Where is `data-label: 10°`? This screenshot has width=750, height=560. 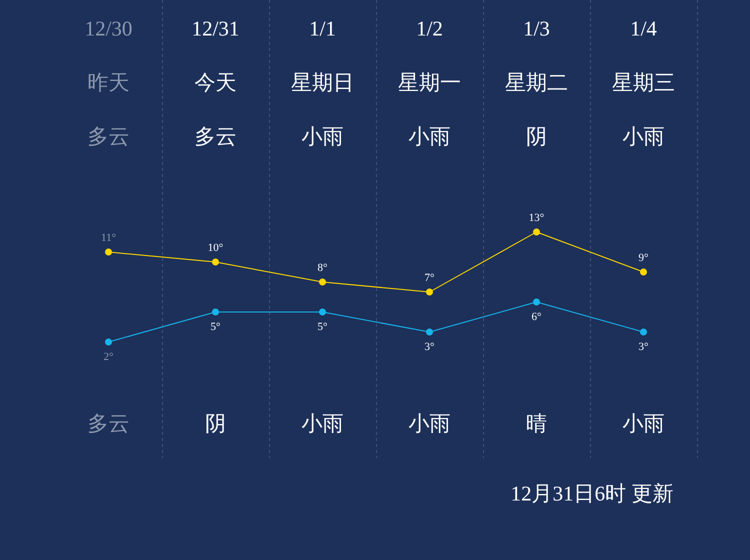
data-label: 10° is located at coordinates (216, 248).